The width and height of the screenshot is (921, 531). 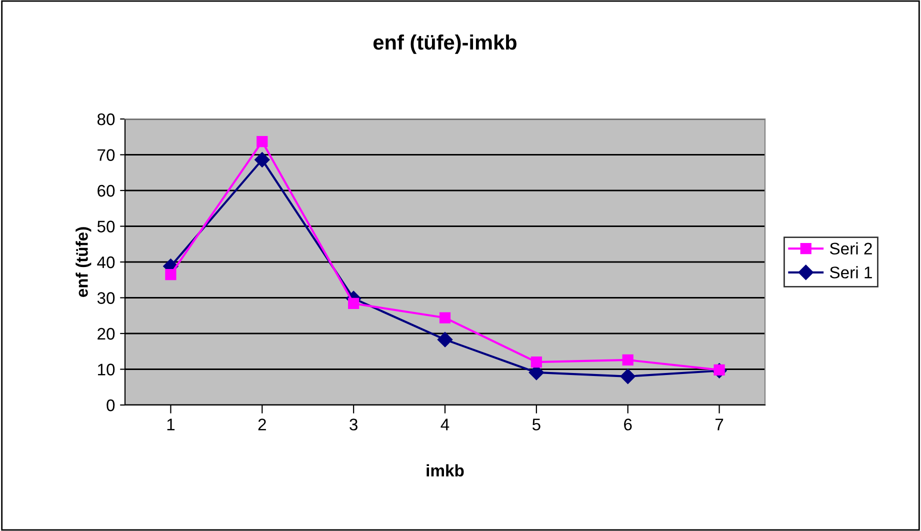 I want to click on x-tick-label: 5, so click(x=536, y=424).